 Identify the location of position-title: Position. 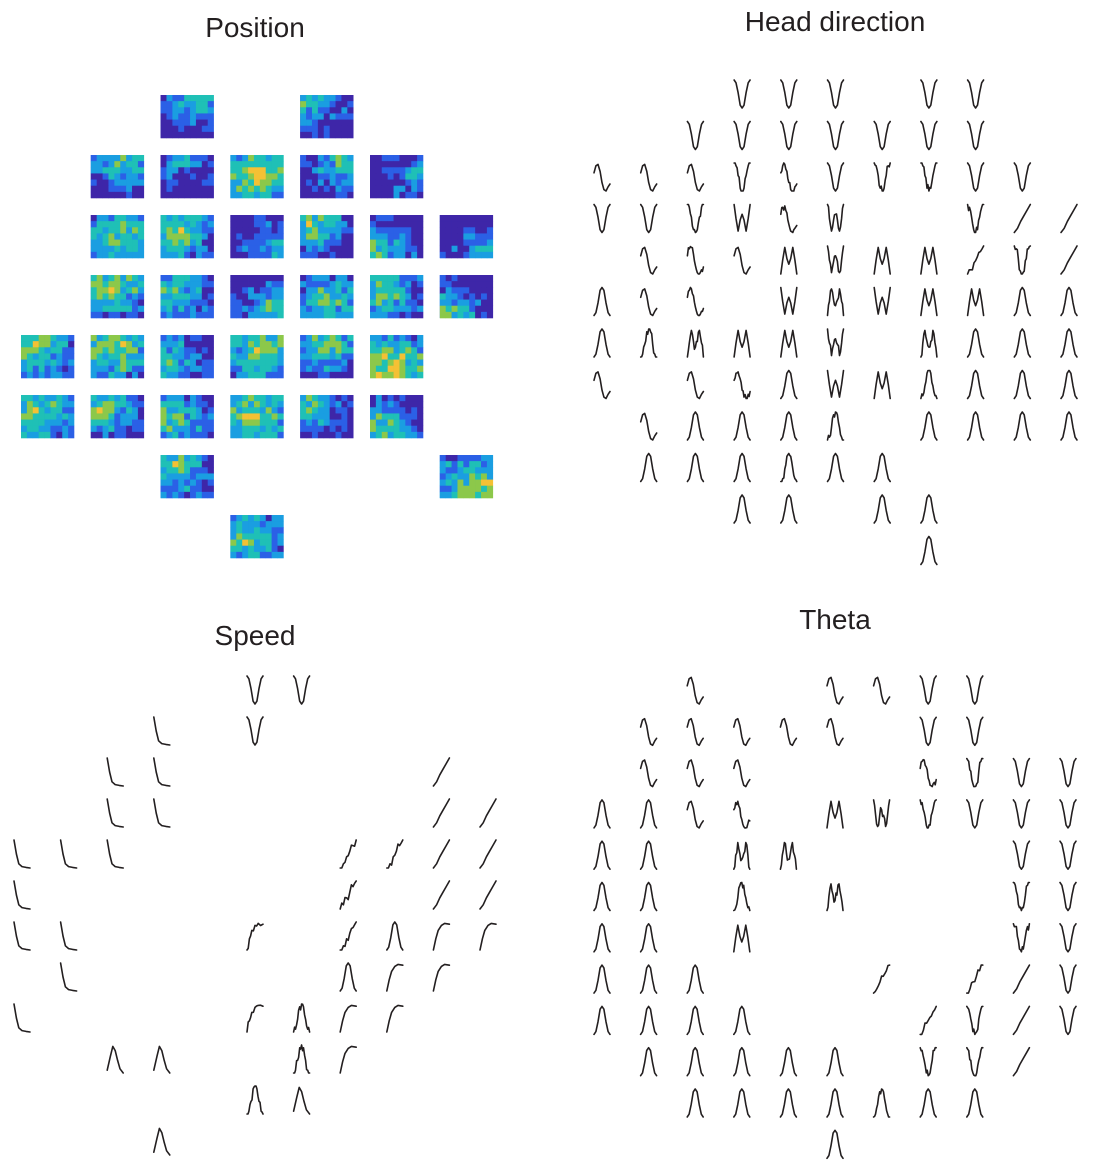
(255, 27).